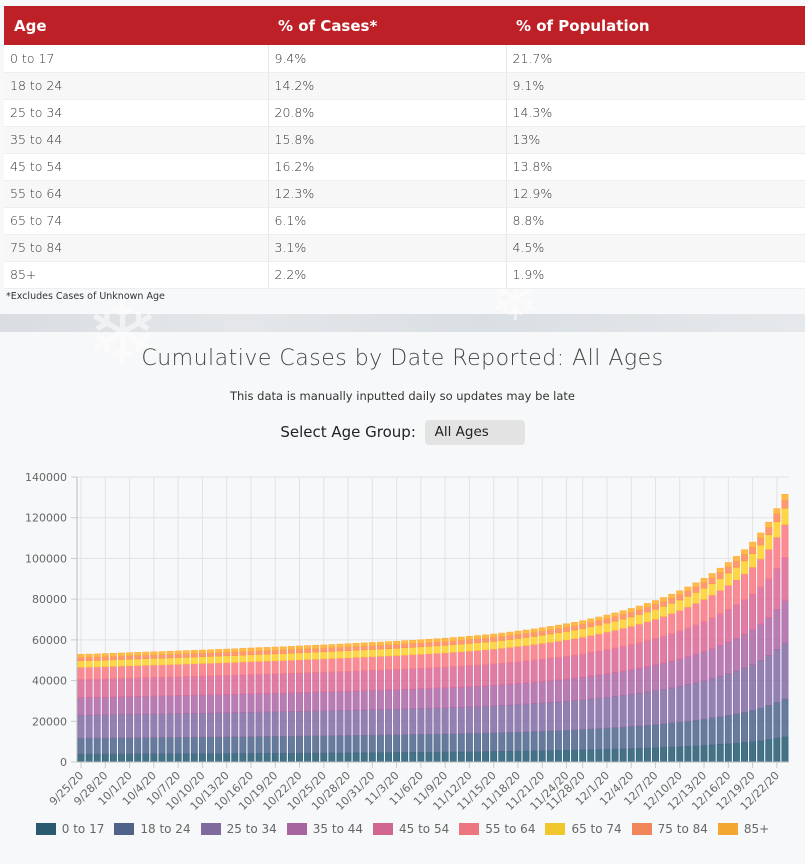 The width and height of the screenshot is (805, 864). What do you see at coordinates (411, 829) in the screenshot?
I see `legend-item: 45 to 54` at bounding box center [411, 829].